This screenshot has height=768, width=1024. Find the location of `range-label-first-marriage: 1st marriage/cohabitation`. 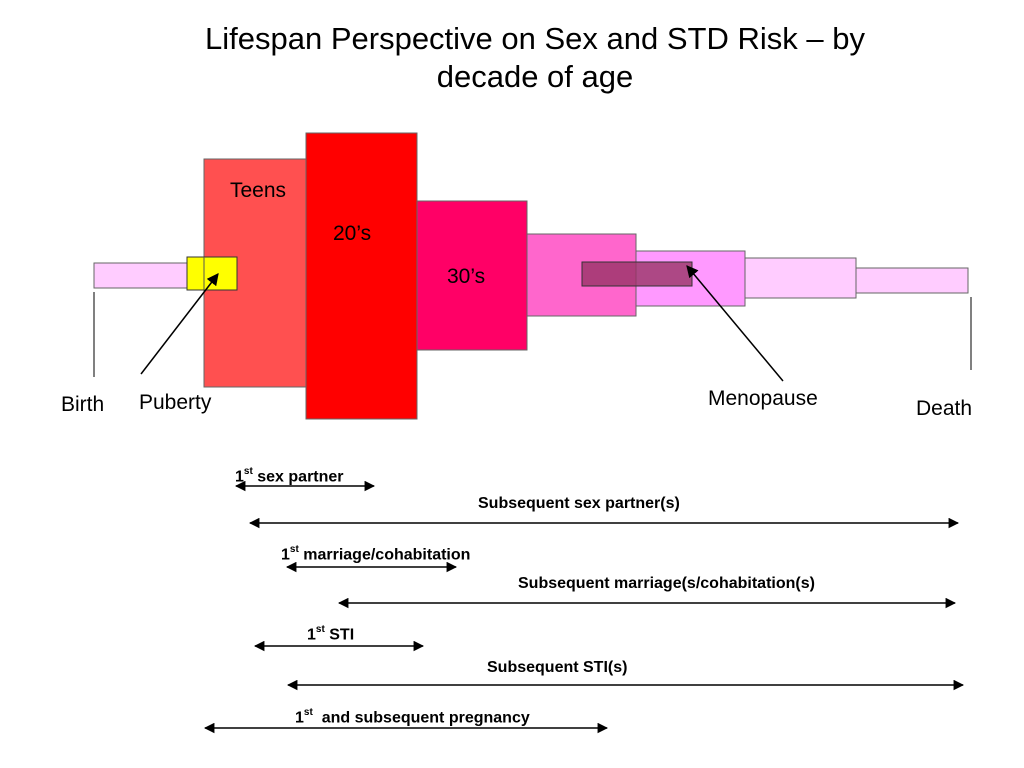

range-label-first-marriage: 1st marriage/cohabitation is located at coordinates (376, 554).